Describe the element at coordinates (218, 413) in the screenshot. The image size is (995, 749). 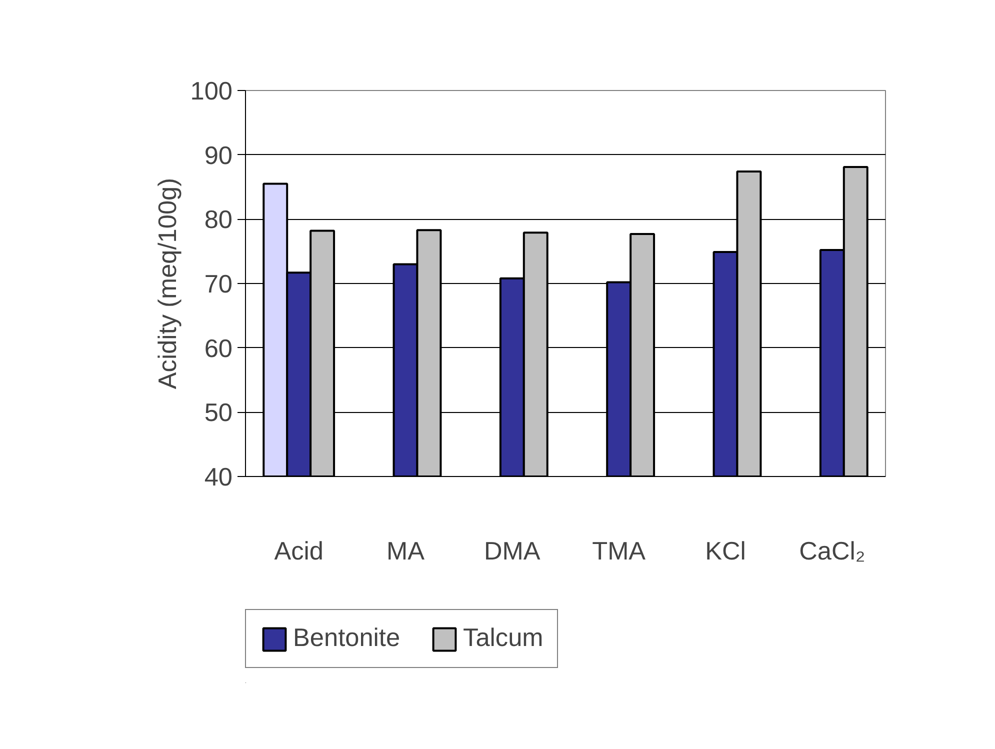
I see `y-tick-label: 50` at that location.